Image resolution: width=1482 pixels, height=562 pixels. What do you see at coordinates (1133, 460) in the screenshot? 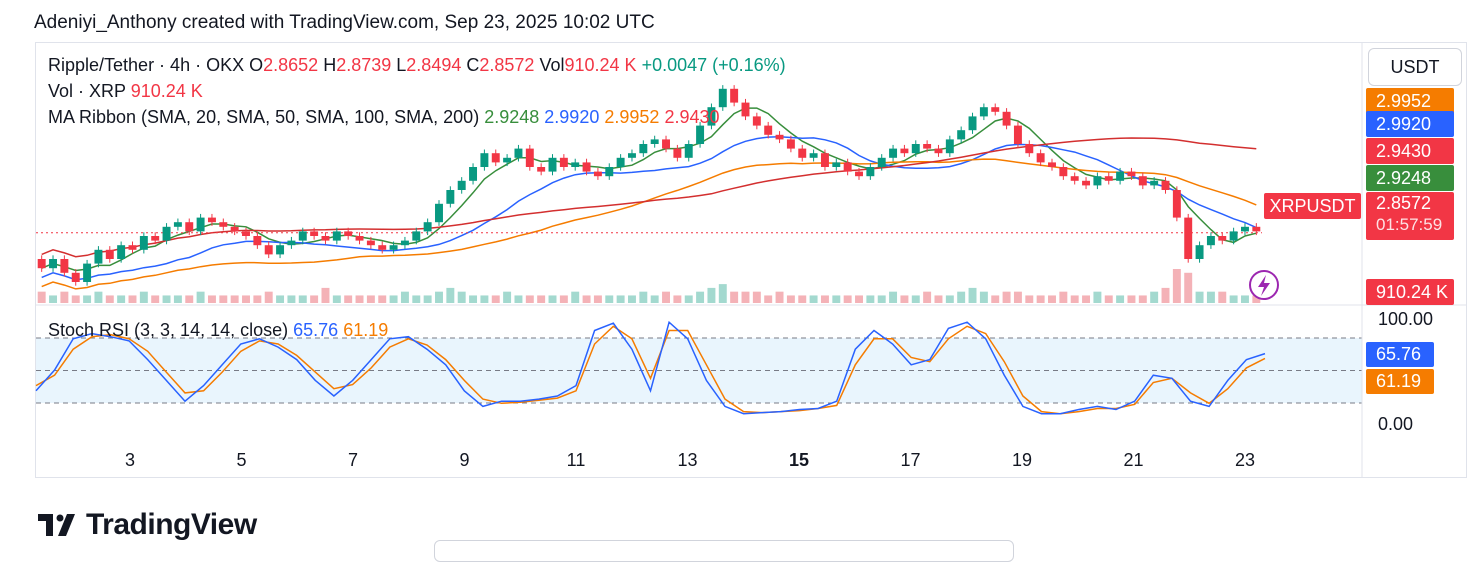
I see `x-tick-21: 21` at bounding box center [1133, 460].